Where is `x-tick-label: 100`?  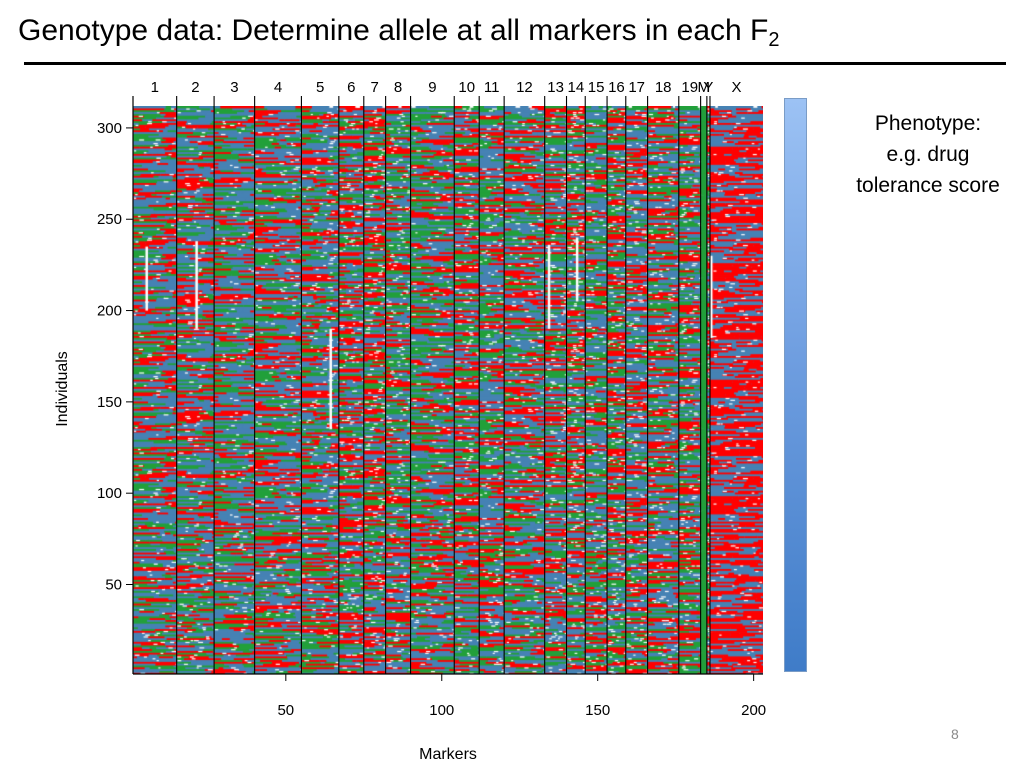
x-tick-label: 100 is located at coordinates (441, 710).